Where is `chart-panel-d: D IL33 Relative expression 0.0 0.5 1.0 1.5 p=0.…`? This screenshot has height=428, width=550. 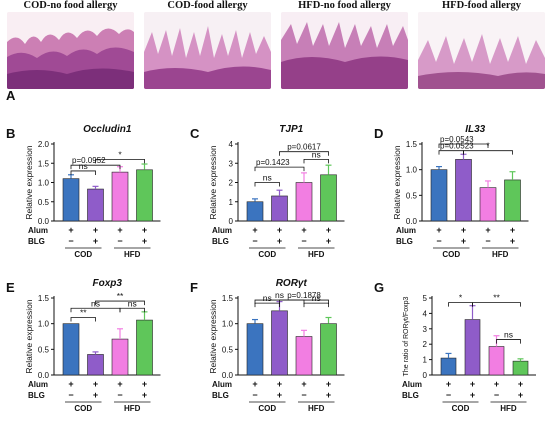 chart-panel-d: D IL33 Relative expression 0.0 0.5 1.0 1.5 p=0.… is located at coordinates (458, 191).